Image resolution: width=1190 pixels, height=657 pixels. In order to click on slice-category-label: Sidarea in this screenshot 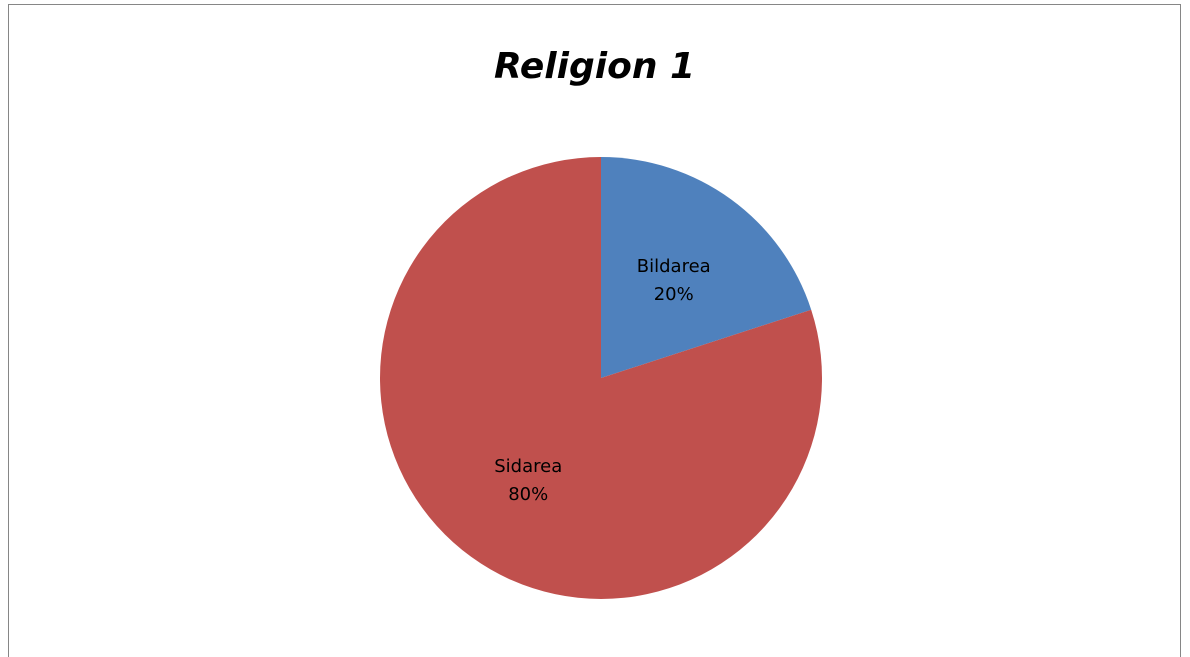, I will do `click(528, 466)`.